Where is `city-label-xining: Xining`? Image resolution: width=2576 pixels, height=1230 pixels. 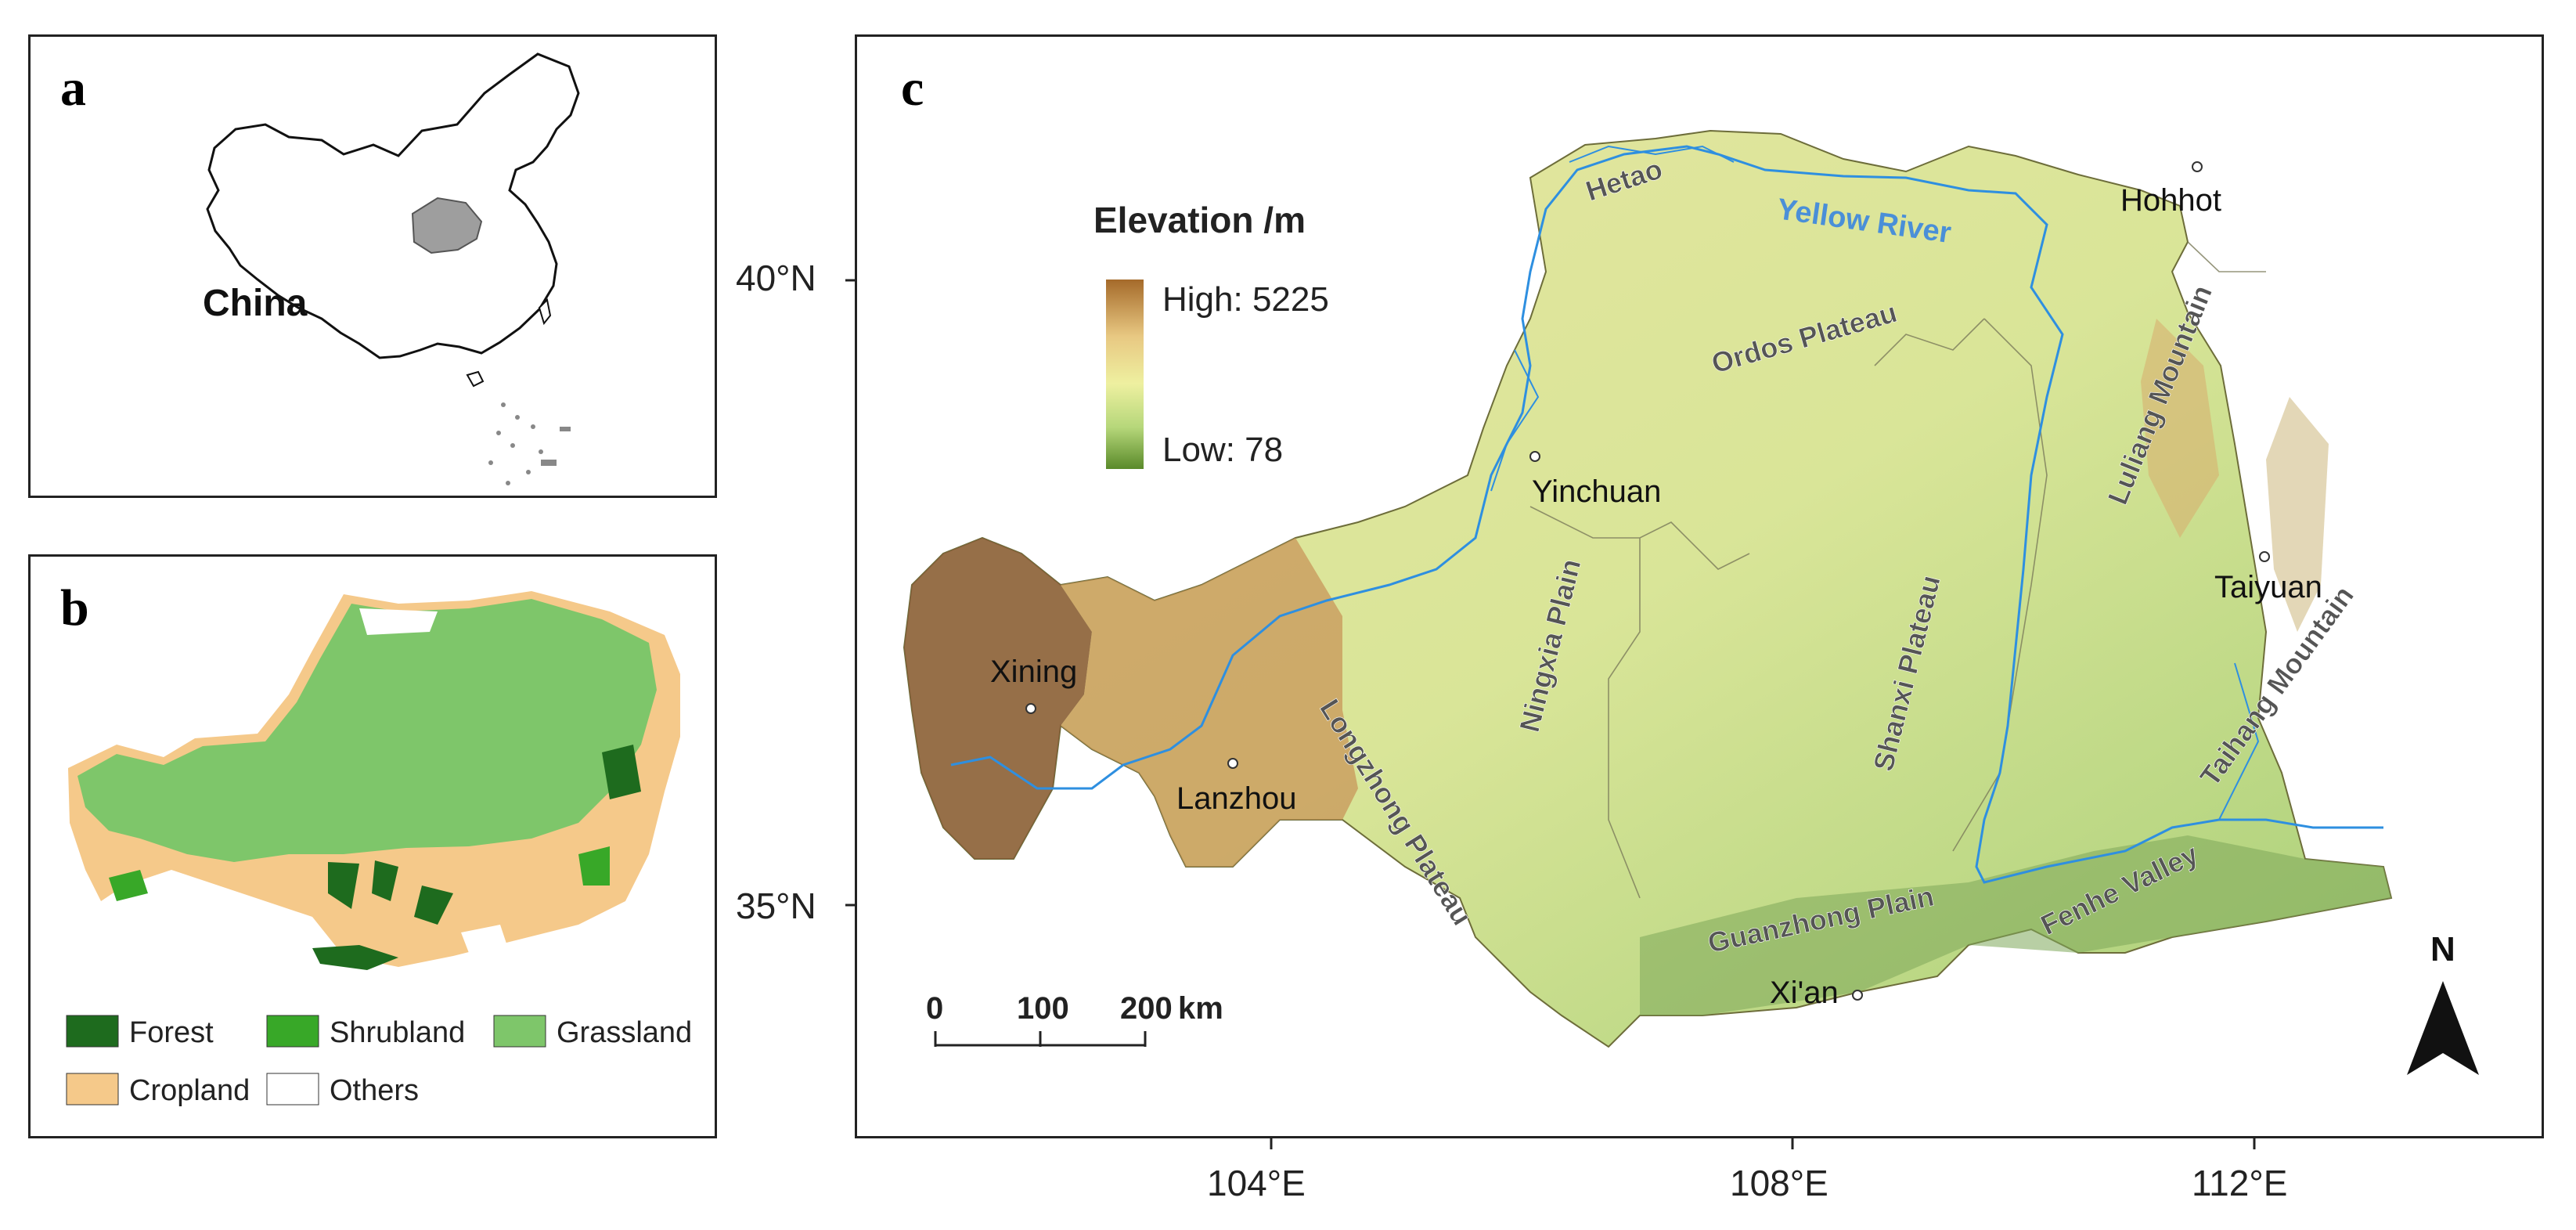 city-label-xining: Xining is located at coordinates (1033, 672).